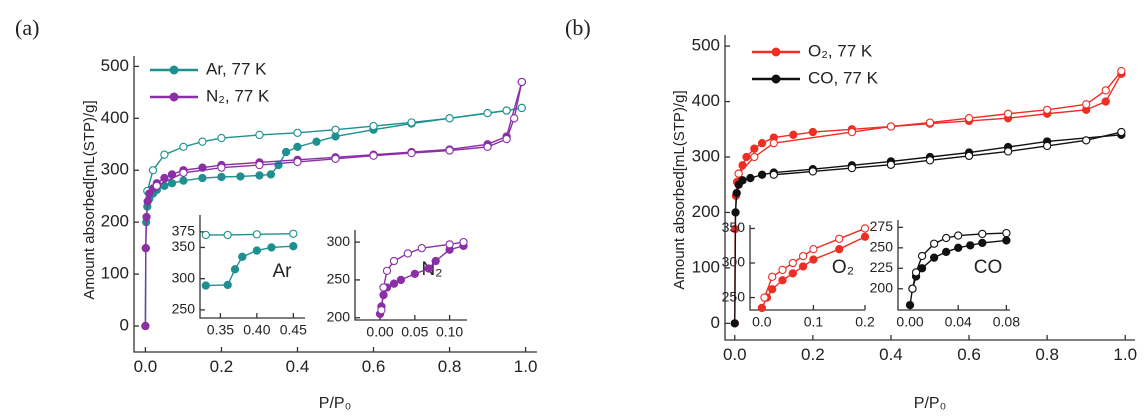 This screenshot has height=417, width=1148. I want to click on x-tick-label: 0.08, so click(1006, 321).